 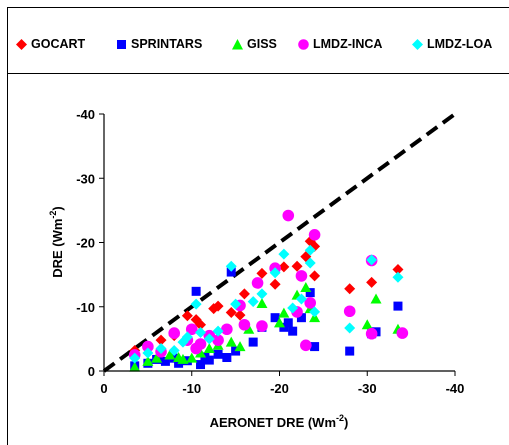 What do you see at coordinates (279, 421) in the screenshot?
I see `x-axis-label: AERONET DRE (Wm-2)` at bounding box center [279, 421].